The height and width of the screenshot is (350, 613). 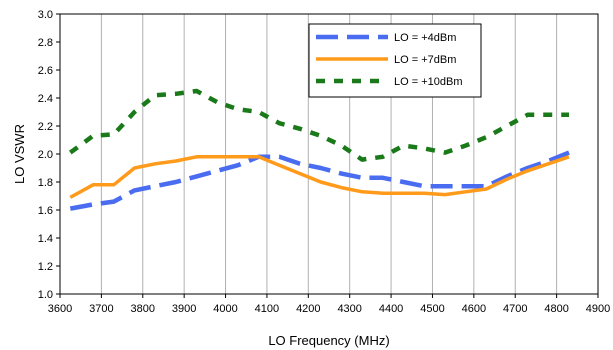 I want to click on y-tick-label: 2.2, so click(x=45, y=127).